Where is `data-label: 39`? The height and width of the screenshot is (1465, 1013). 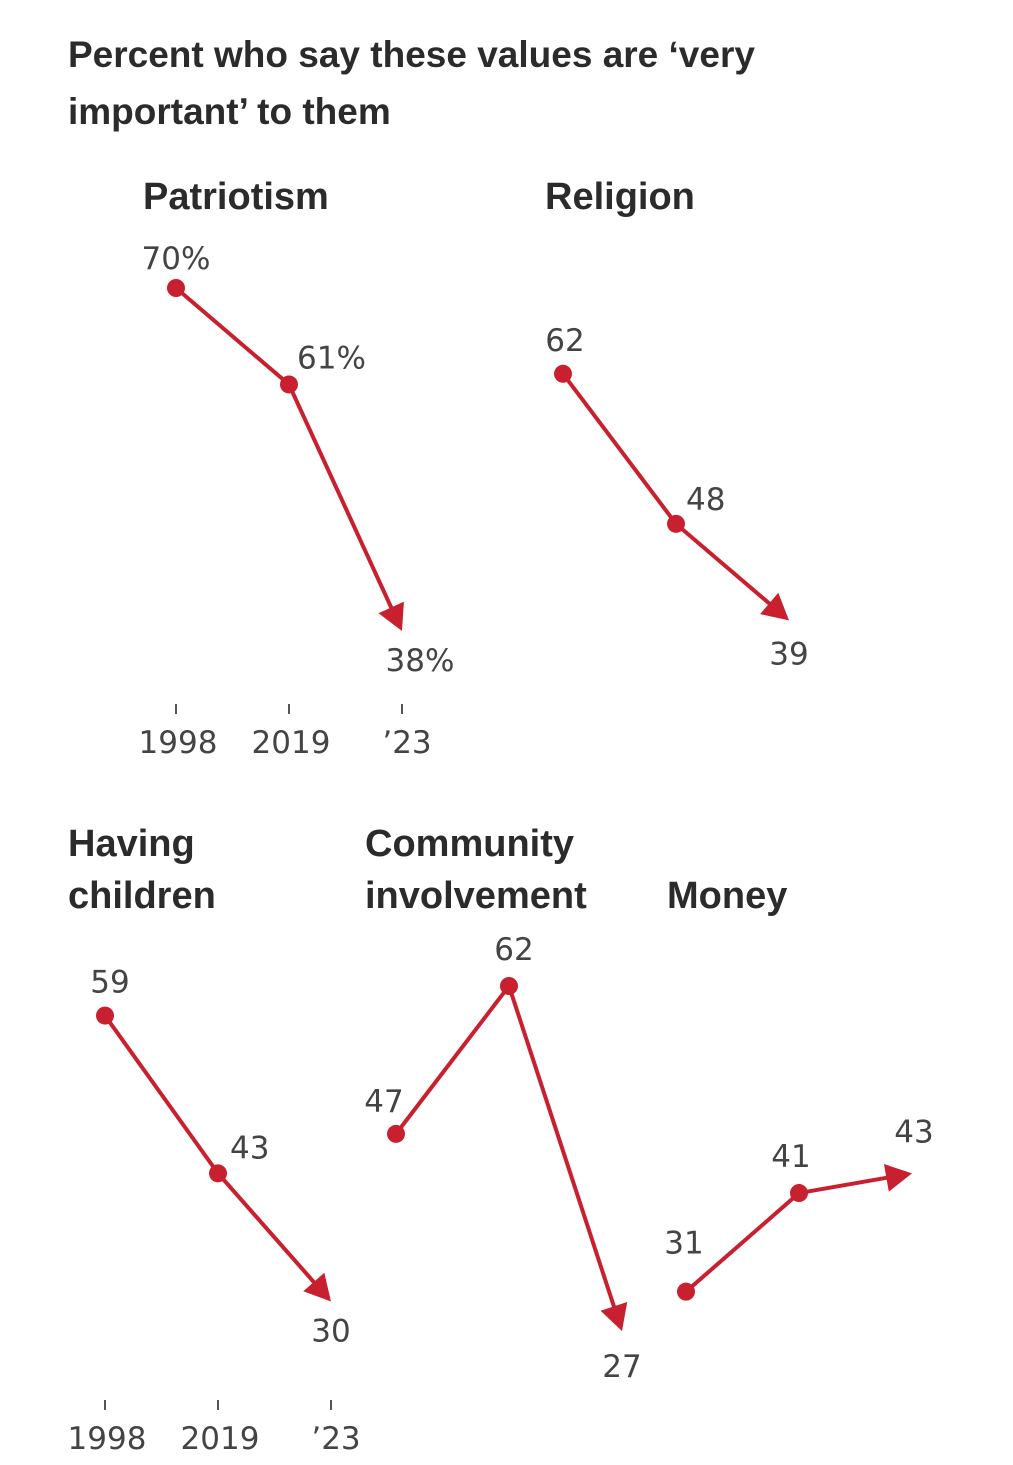
data-label: 39 is located at coordinates (788, 654).